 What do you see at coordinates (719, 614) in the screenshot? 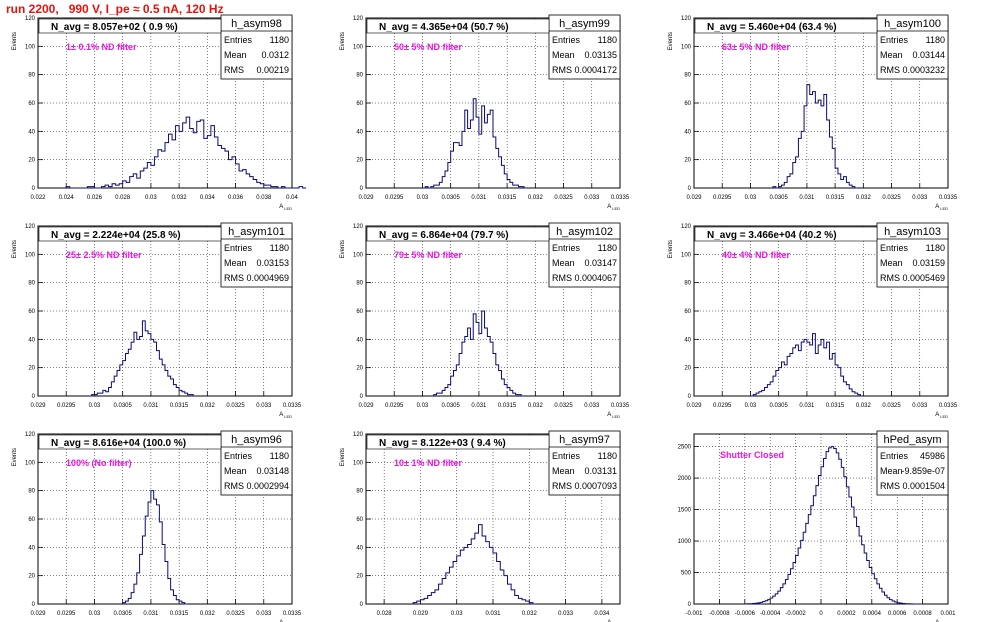
I see `x-tick-label: -0.0008` at bounding box center [719, 614].